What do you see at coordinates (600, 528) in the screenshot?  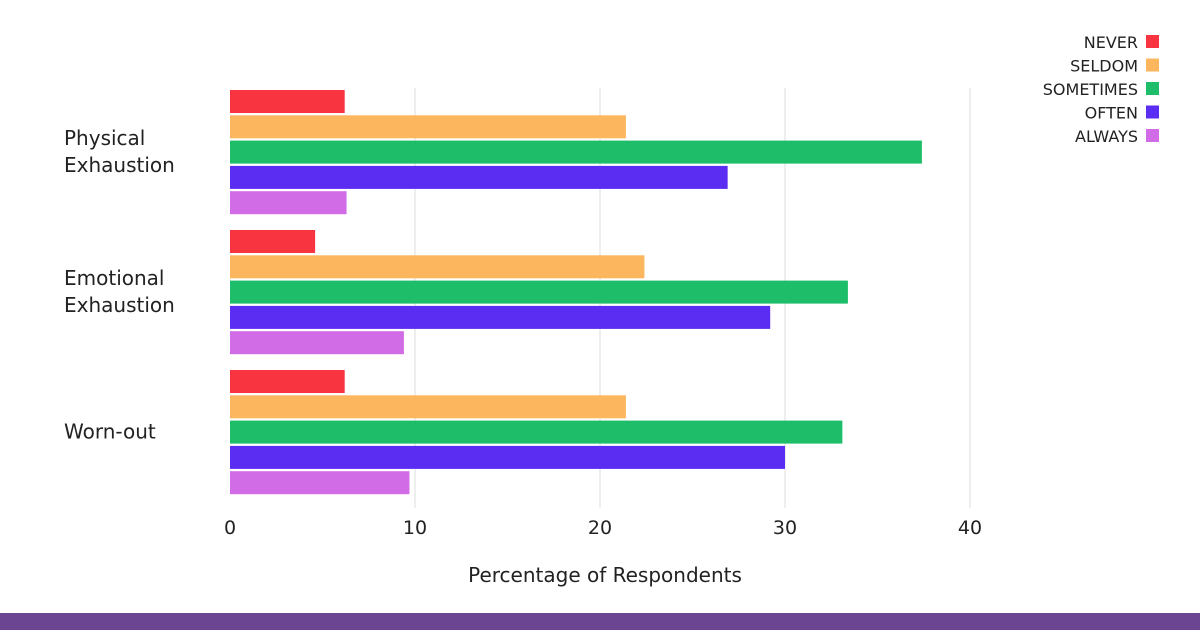 I see `x-tick-label: 20` at bounding box center [600, 528].